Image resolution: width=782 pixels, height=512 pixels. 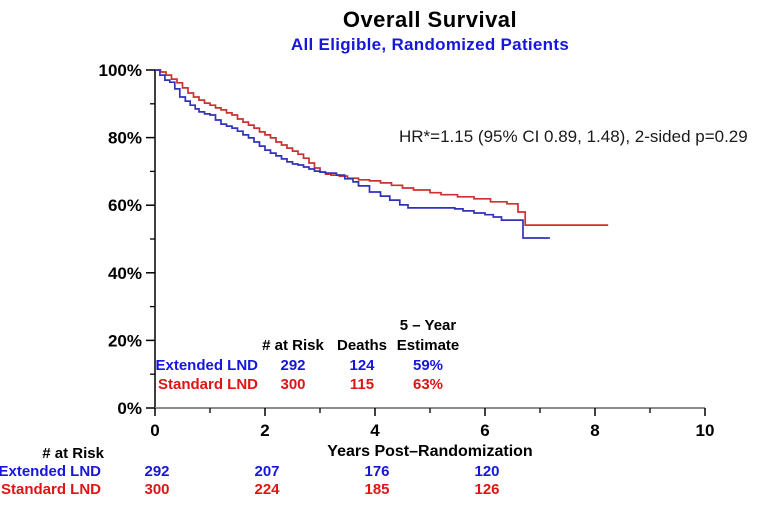 What do you see at coordinates (120, 70) in the screenshot?
I see `y-tick-label: 100%` at bounding box center [120, 70].